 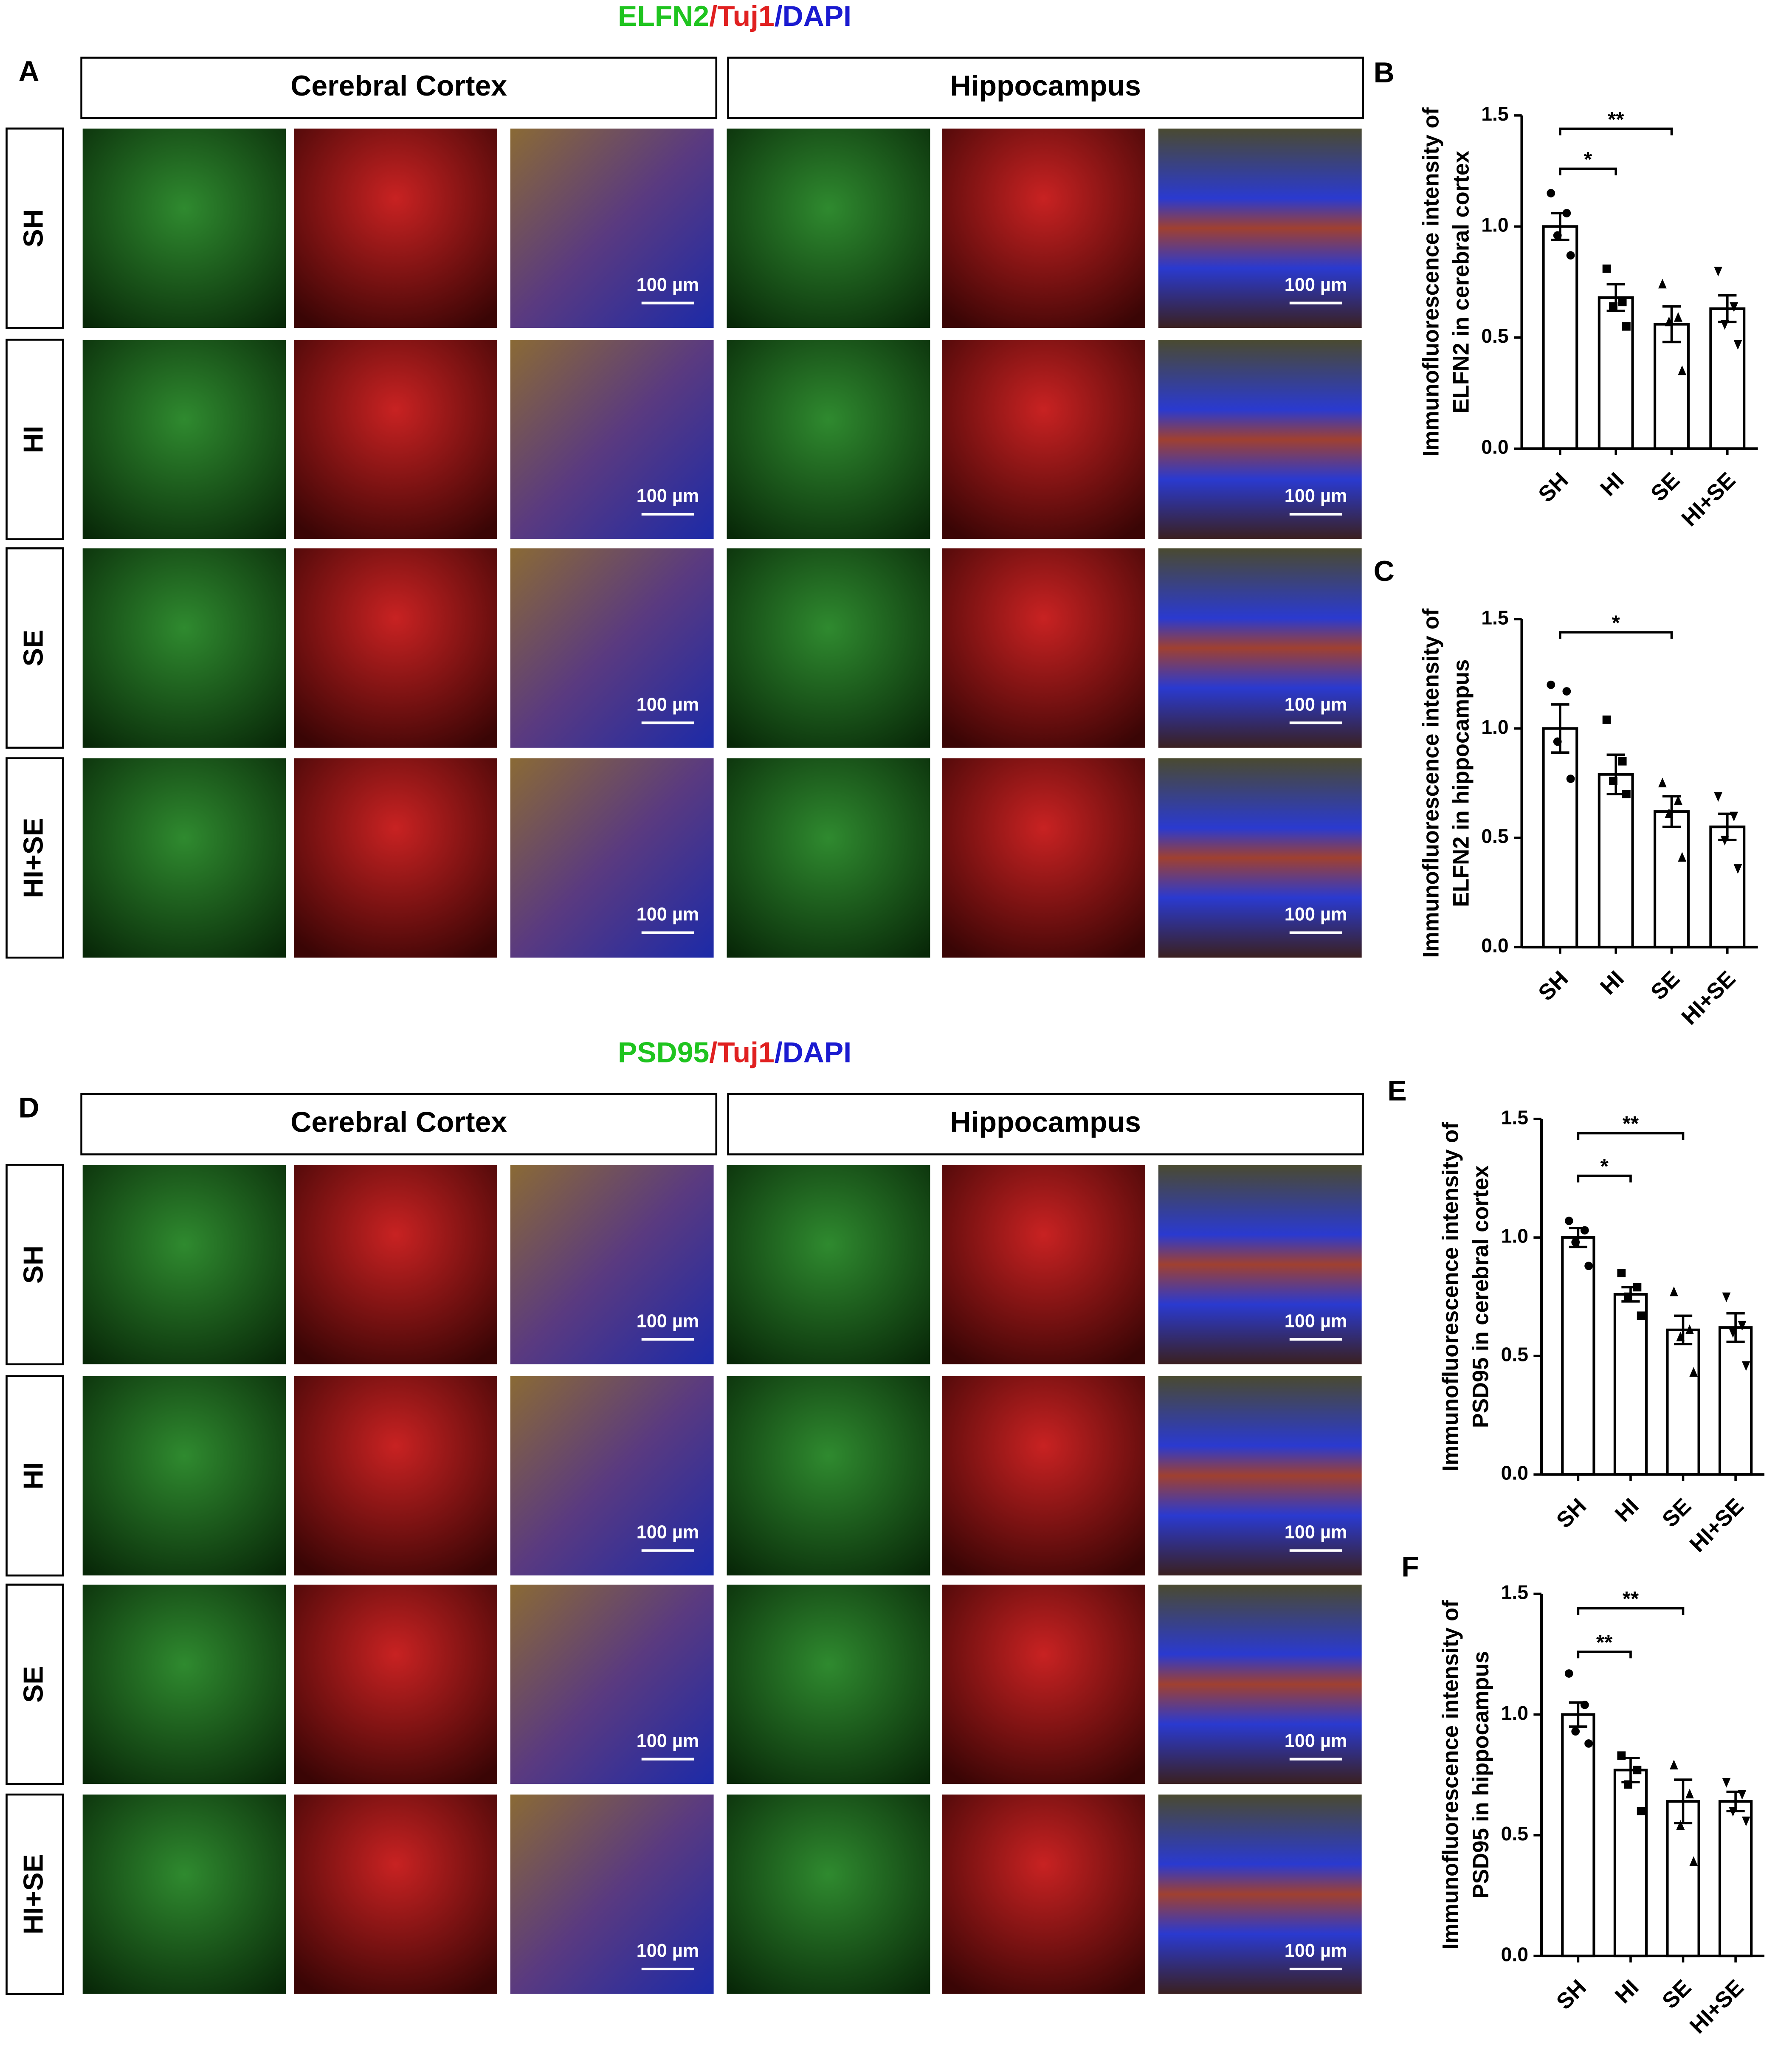 I want to click on row-label: HI, so click(x=33, y=439).